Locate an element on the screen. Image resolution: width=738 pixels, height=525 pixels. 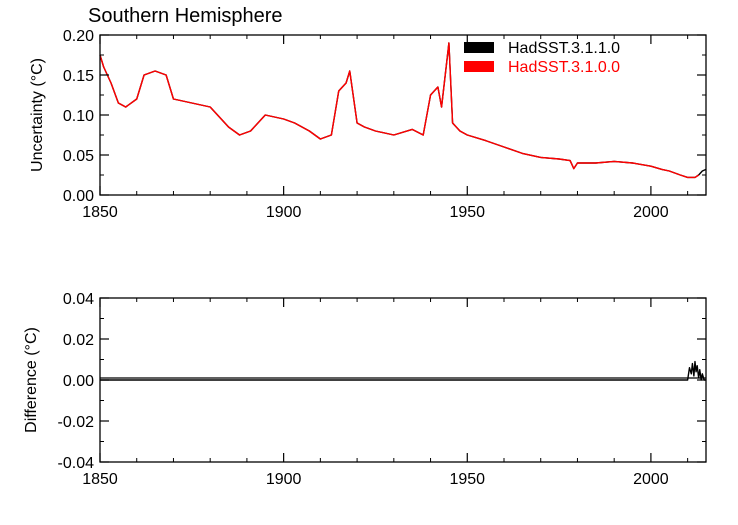
legend-item-hadsst-3110: HadSST.3.1.1.0 is located at coordinates (542, 48).